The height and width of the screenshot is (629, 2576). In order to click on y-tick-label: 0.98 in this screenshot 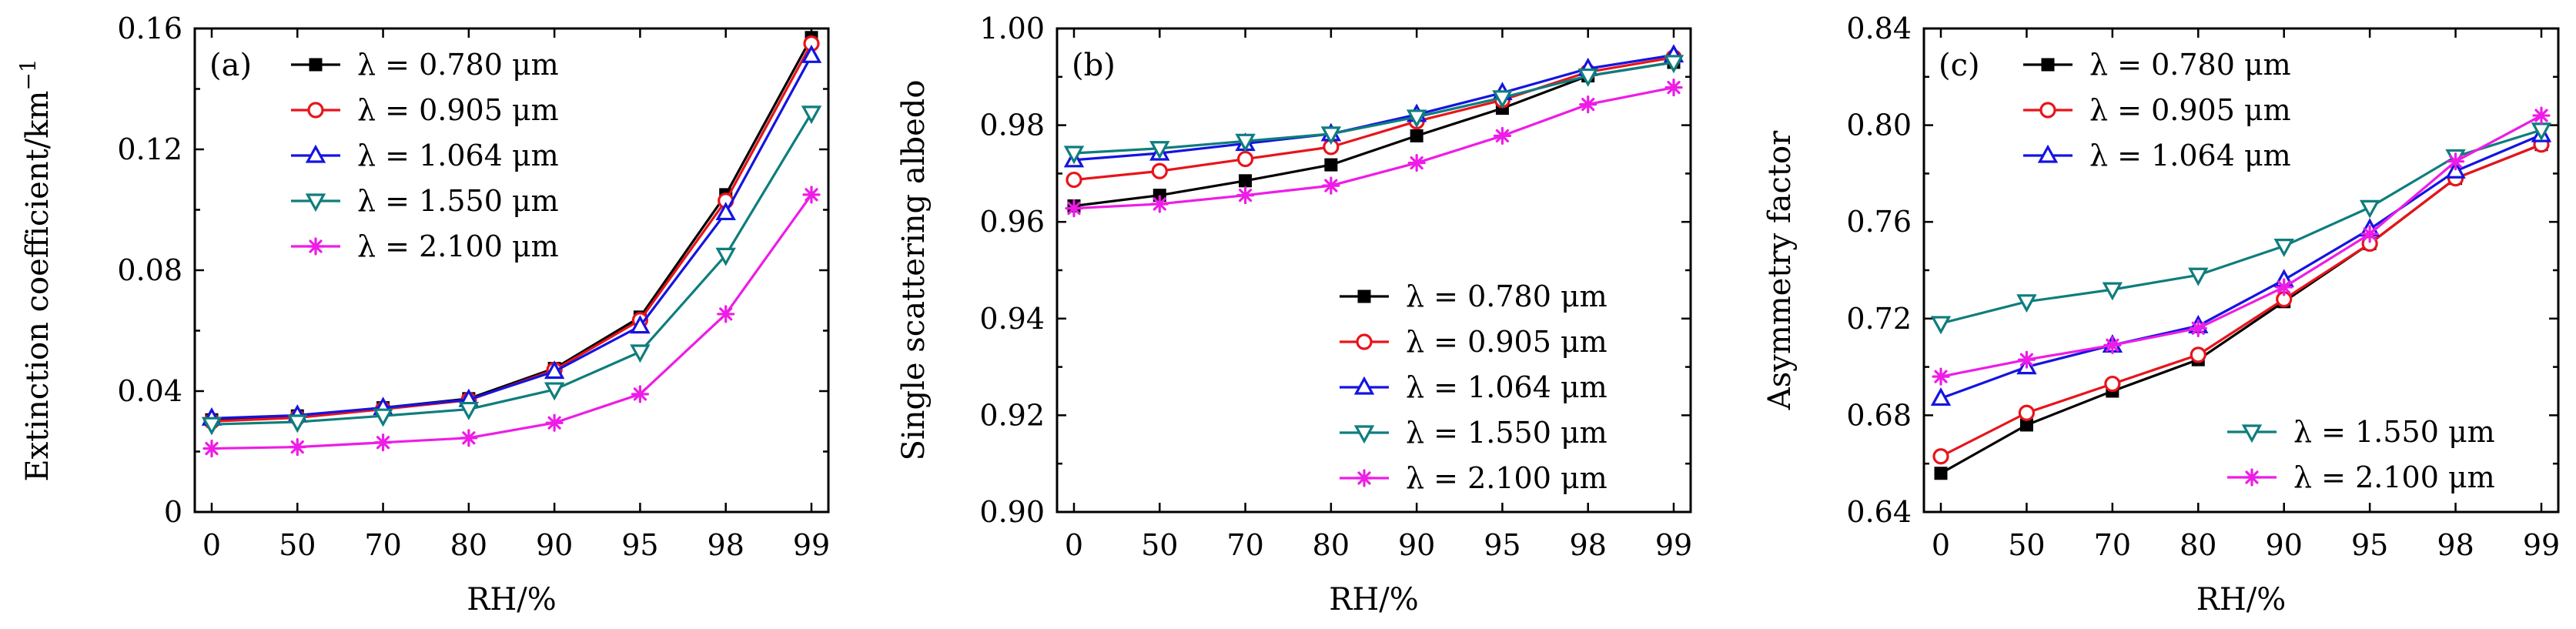, I will do `click(1012, 125)`.